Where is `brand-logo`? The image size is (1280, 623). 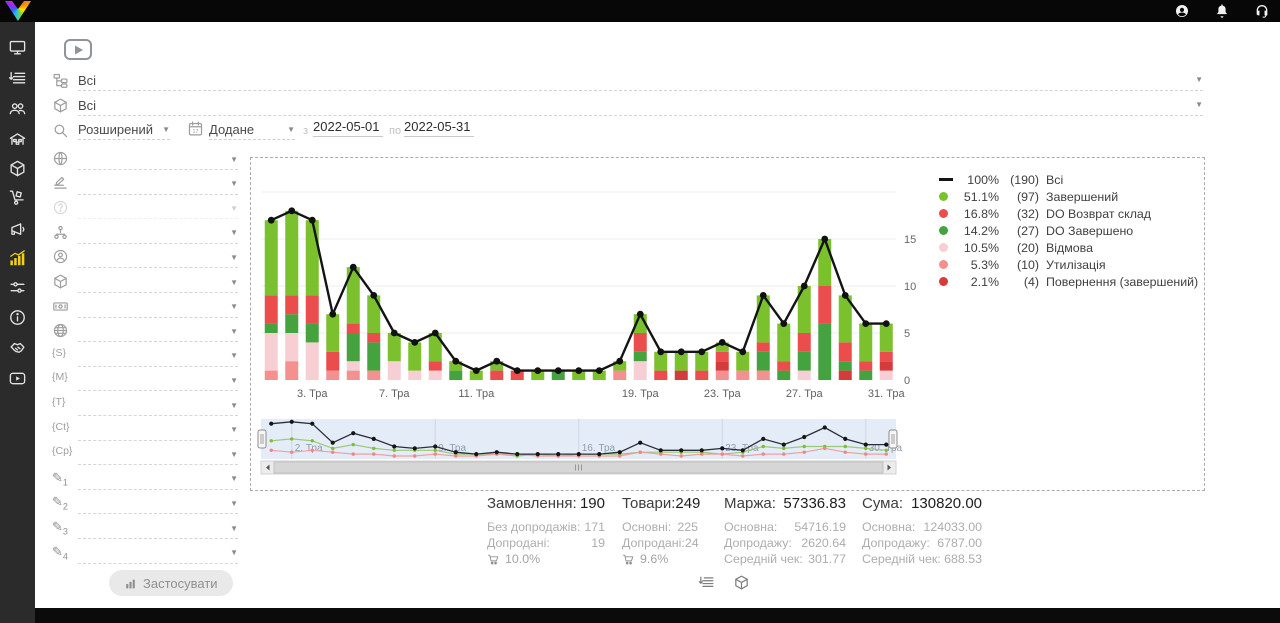
brand-logo is located at coordinates (18, 11).